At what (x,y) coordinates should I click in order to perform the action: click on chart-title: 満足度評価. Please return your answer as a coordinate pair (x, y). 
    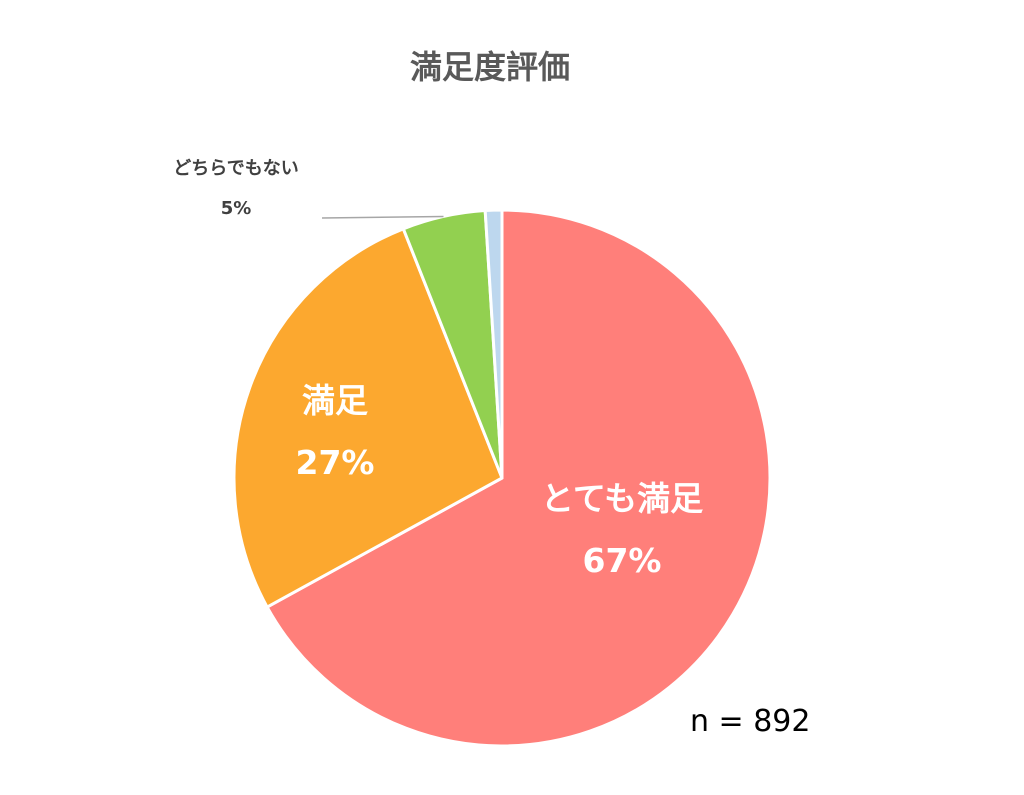
    Looking at the image, I should click on (489, 67).